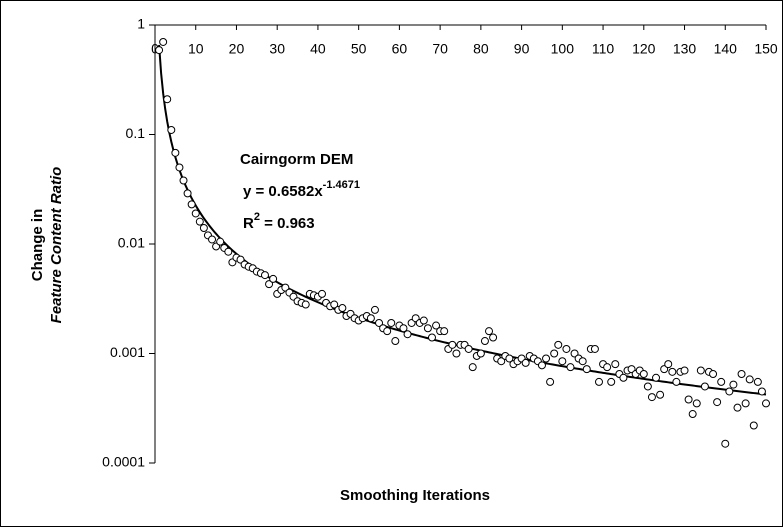  I want to click on y-axis-label: Change in, so click(37, 245).